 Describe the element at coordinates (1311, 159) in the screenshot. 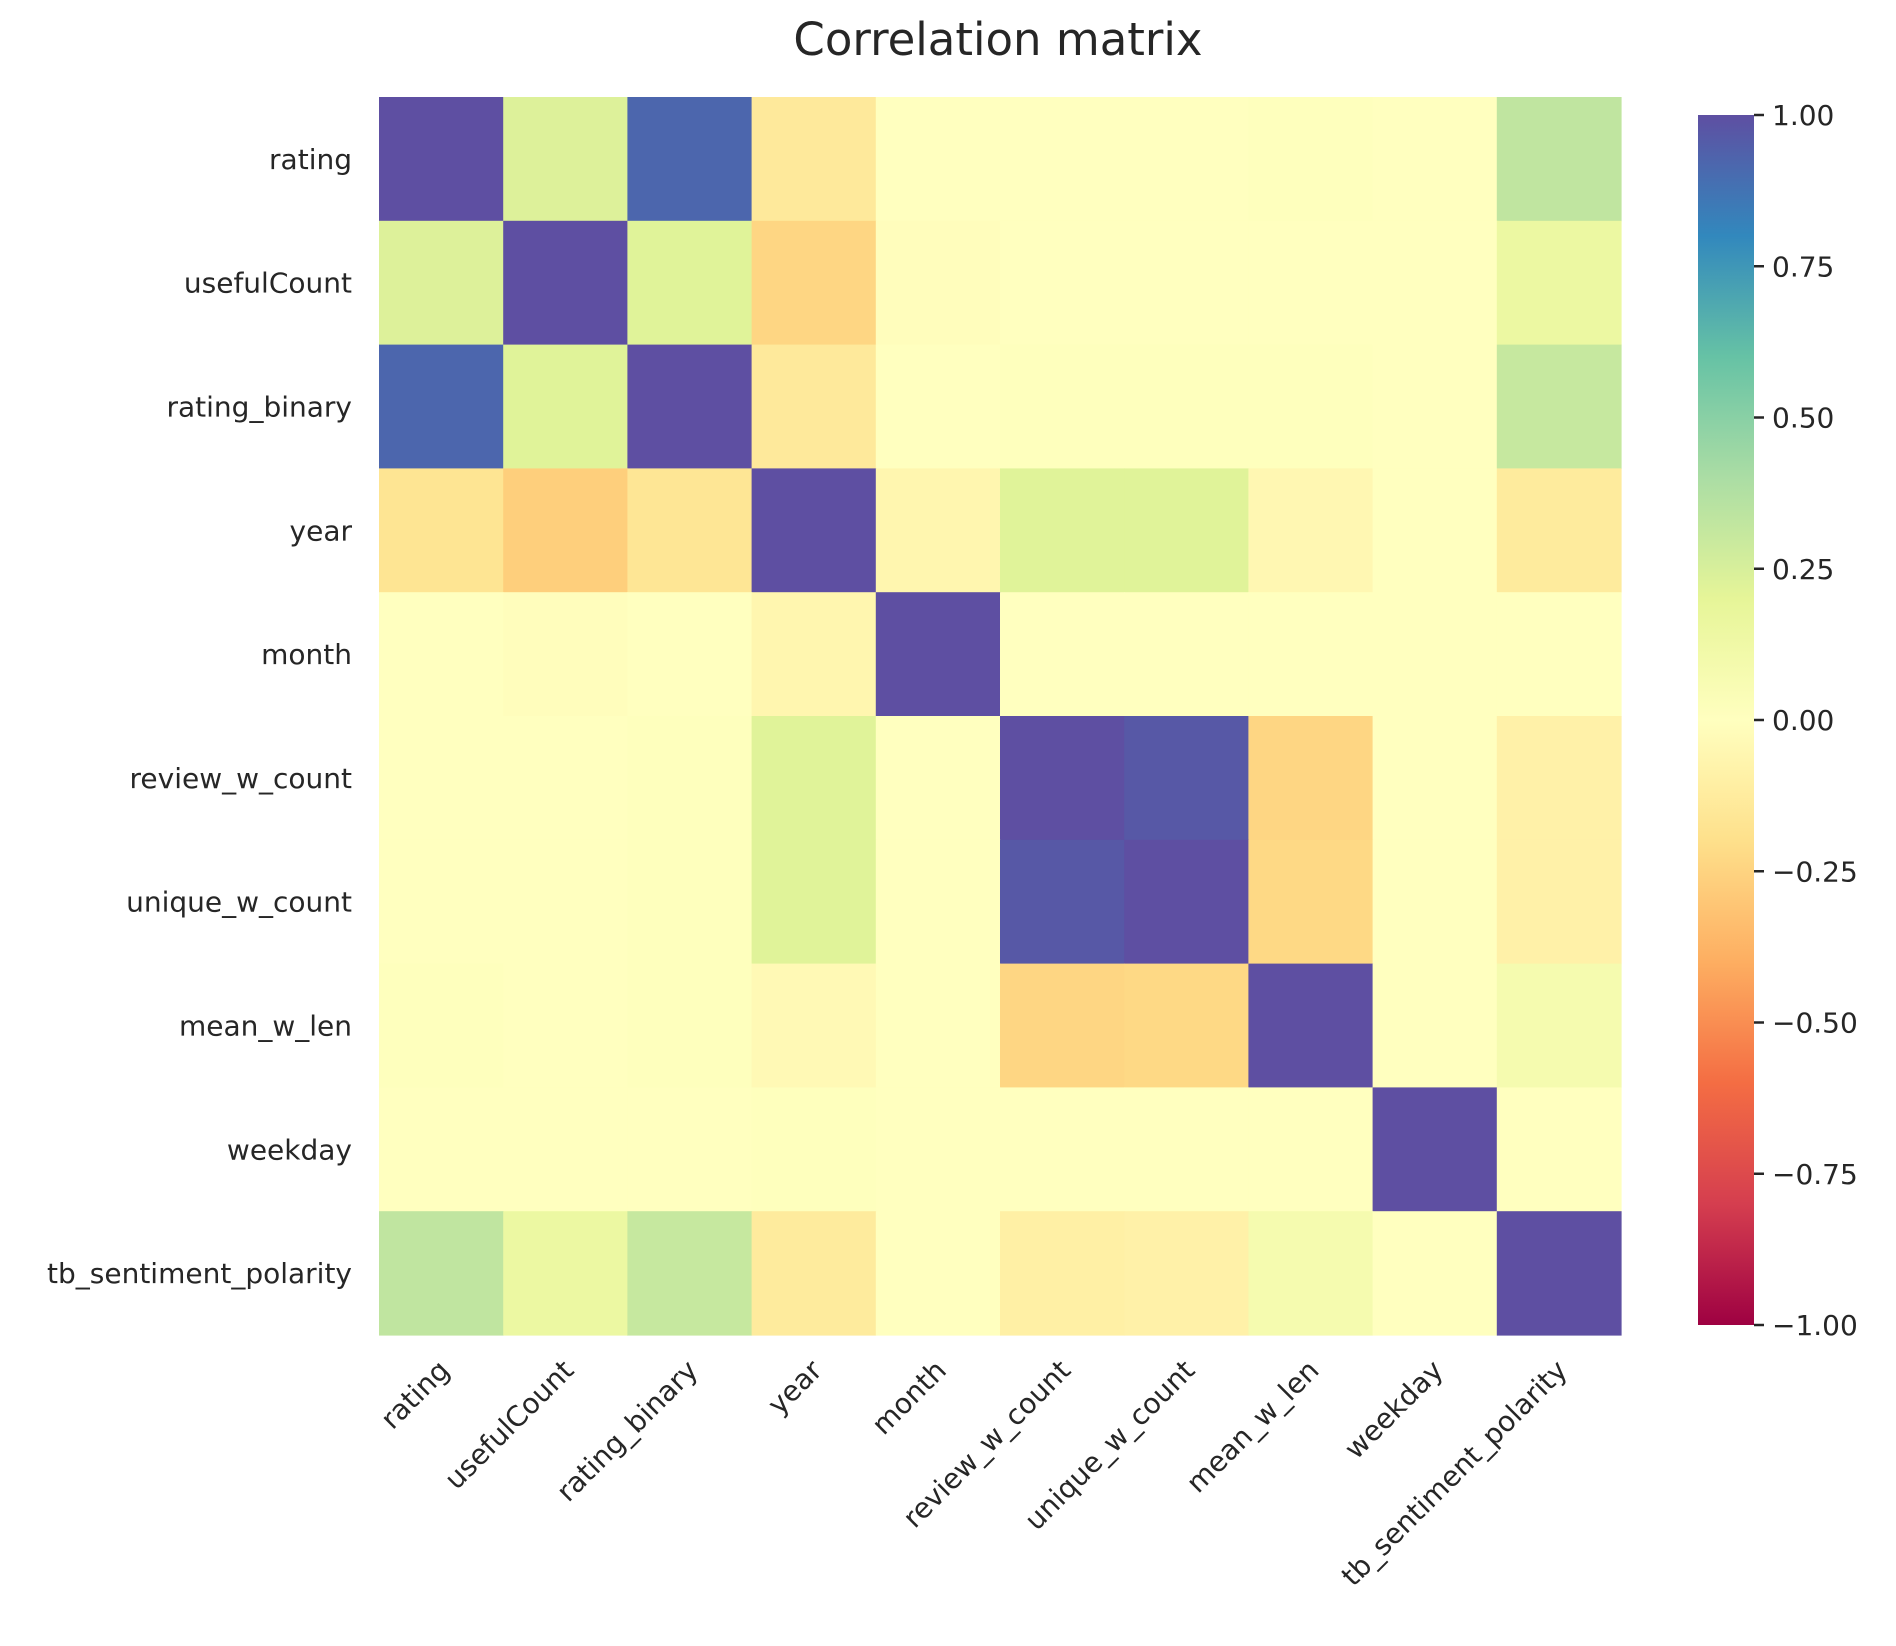

I see `heatmap-cell-rating-mean_w_len` at that location.